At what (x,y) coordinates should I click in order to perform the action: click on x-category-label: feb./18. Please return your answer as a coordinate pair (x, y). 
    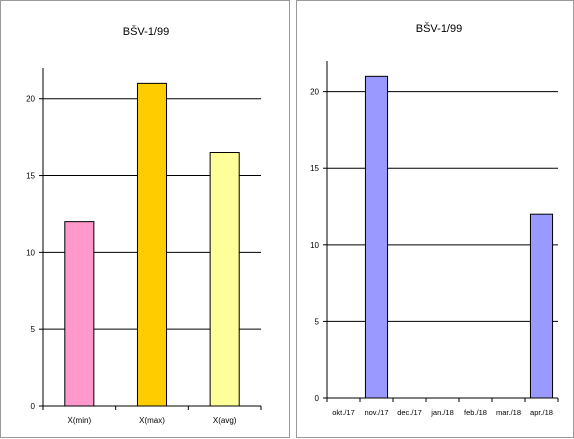
    Looking at the image, I should click on (475, 412).